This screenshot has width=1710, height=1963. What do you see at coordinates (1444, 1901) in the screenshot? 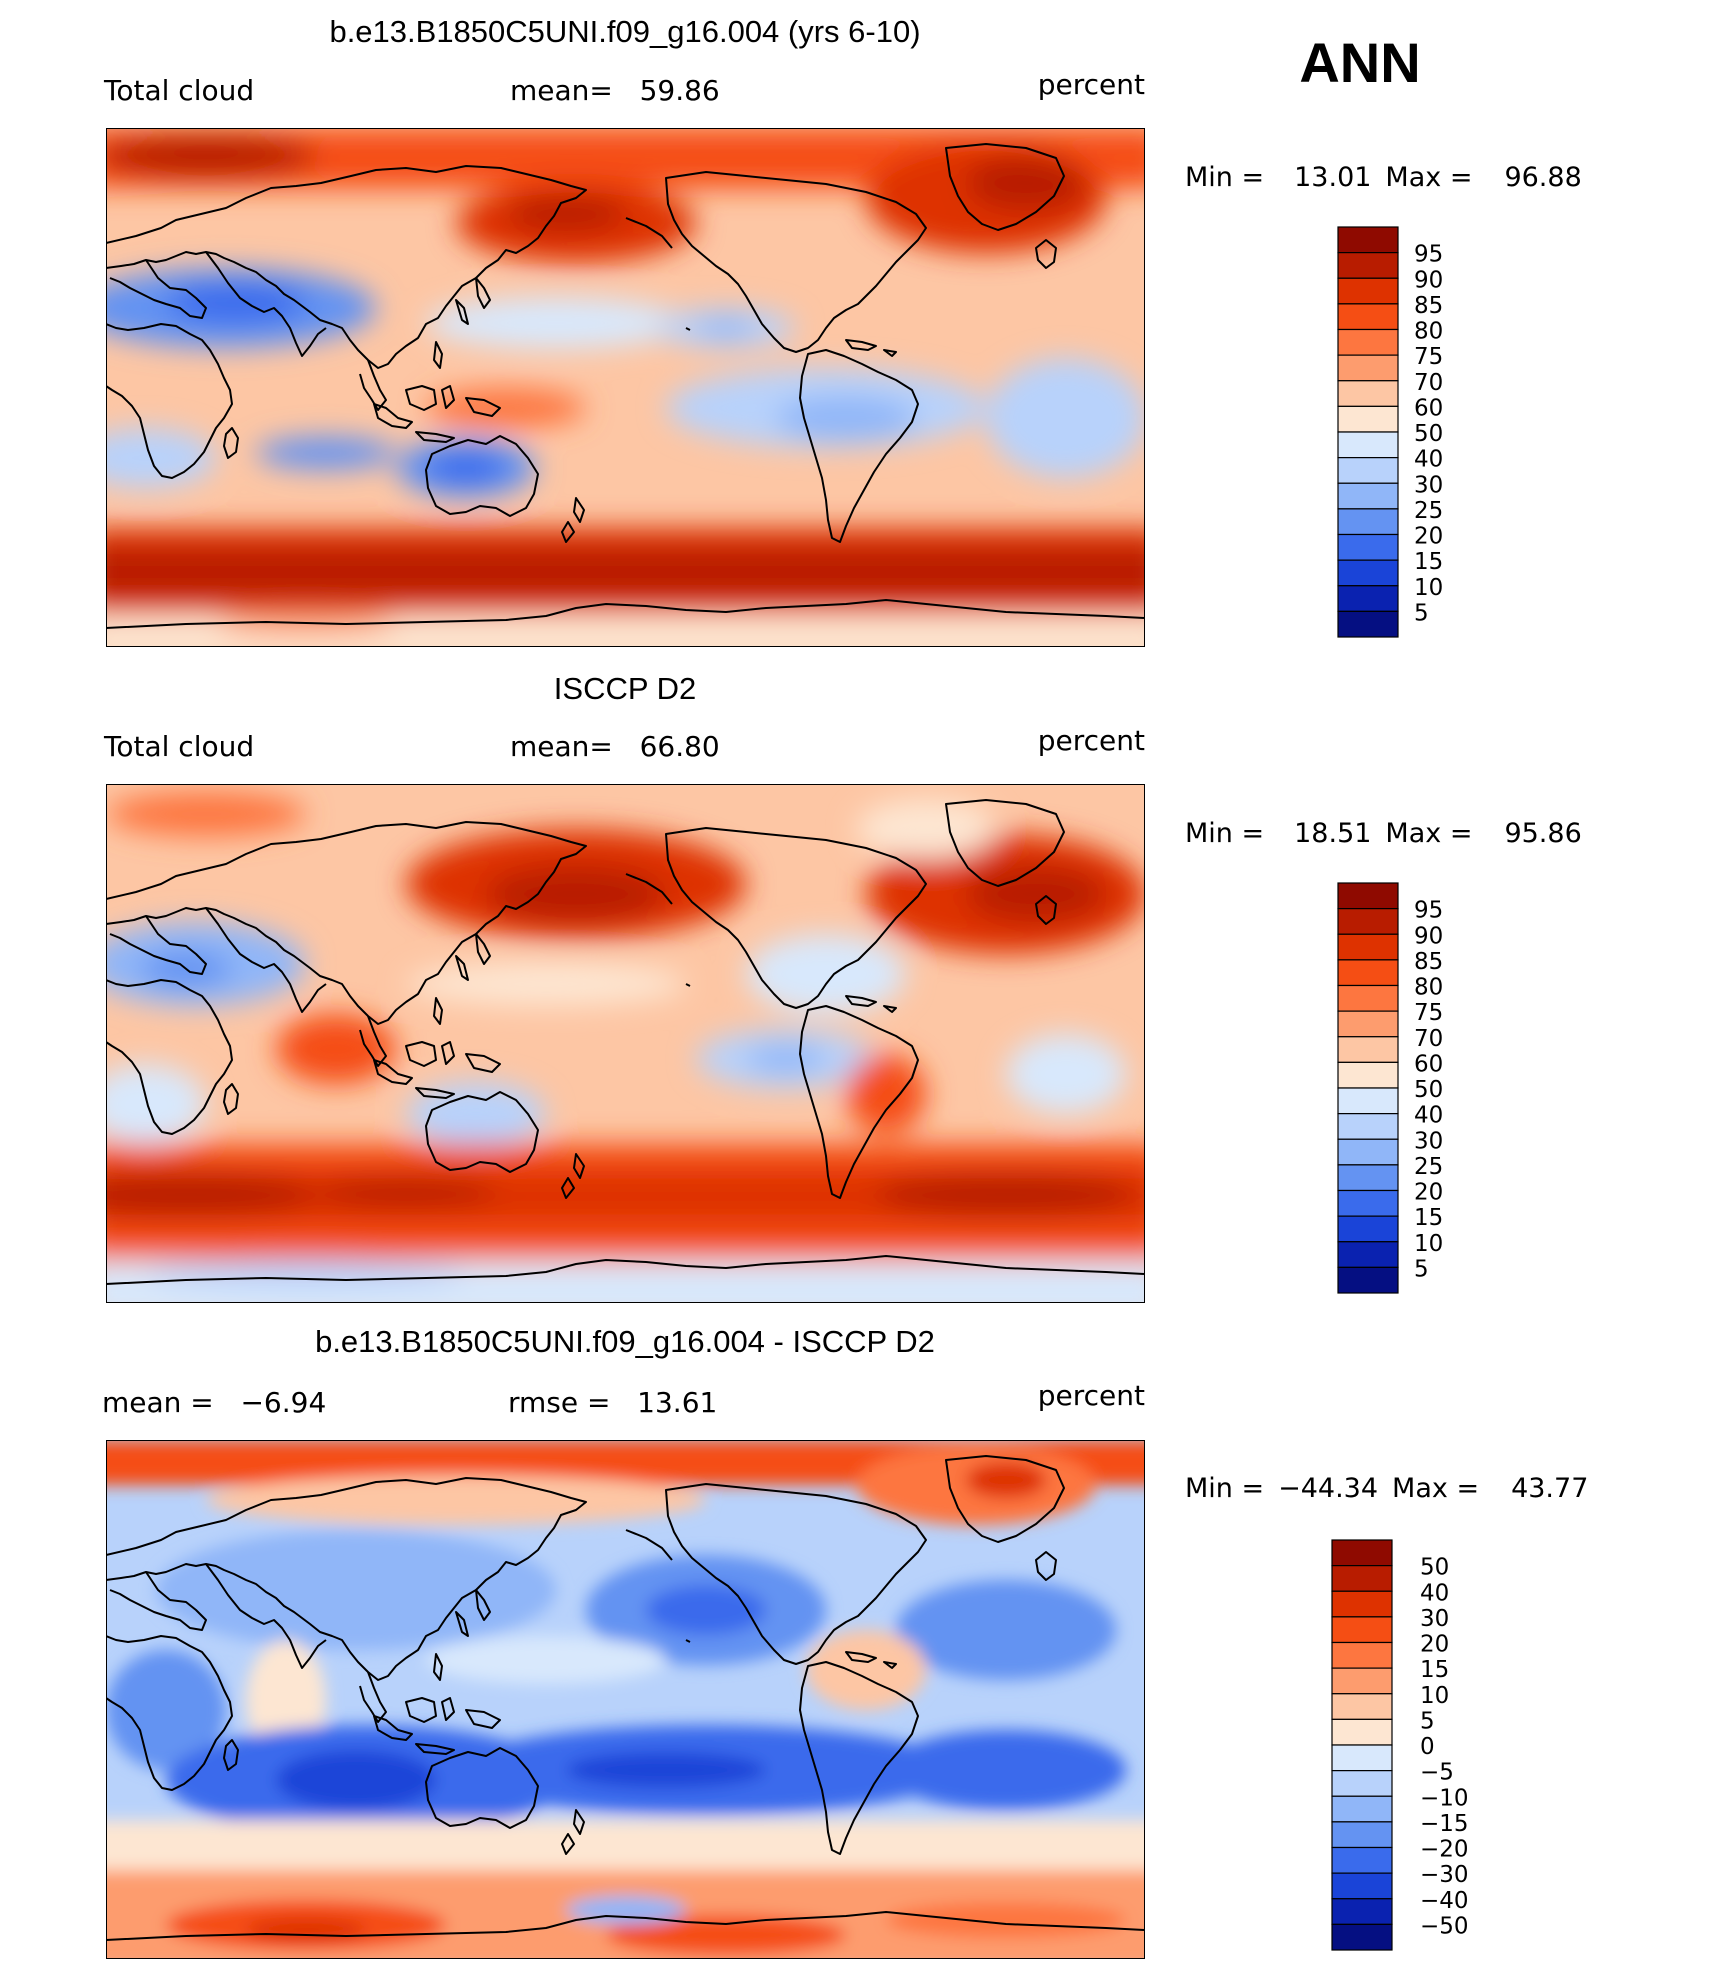
I see `colorbar-tick-label: −40` at bounding box center [1444, 1901].